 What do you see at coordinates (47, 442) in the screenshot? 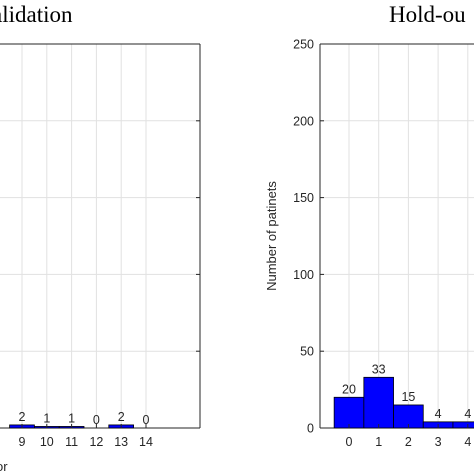
I see `left-x-tick-label: 10` at bounding box center [47, 442].